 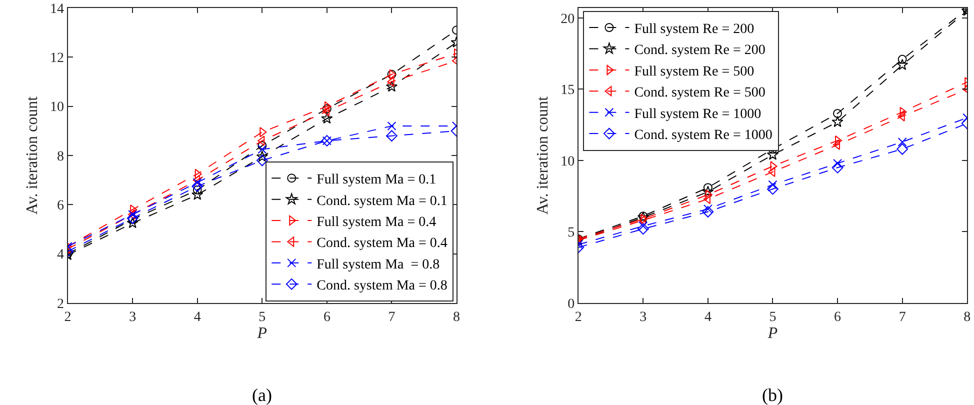 I want to click on legend-label: Cond. system Re = 200, so click(x=700, y=50).